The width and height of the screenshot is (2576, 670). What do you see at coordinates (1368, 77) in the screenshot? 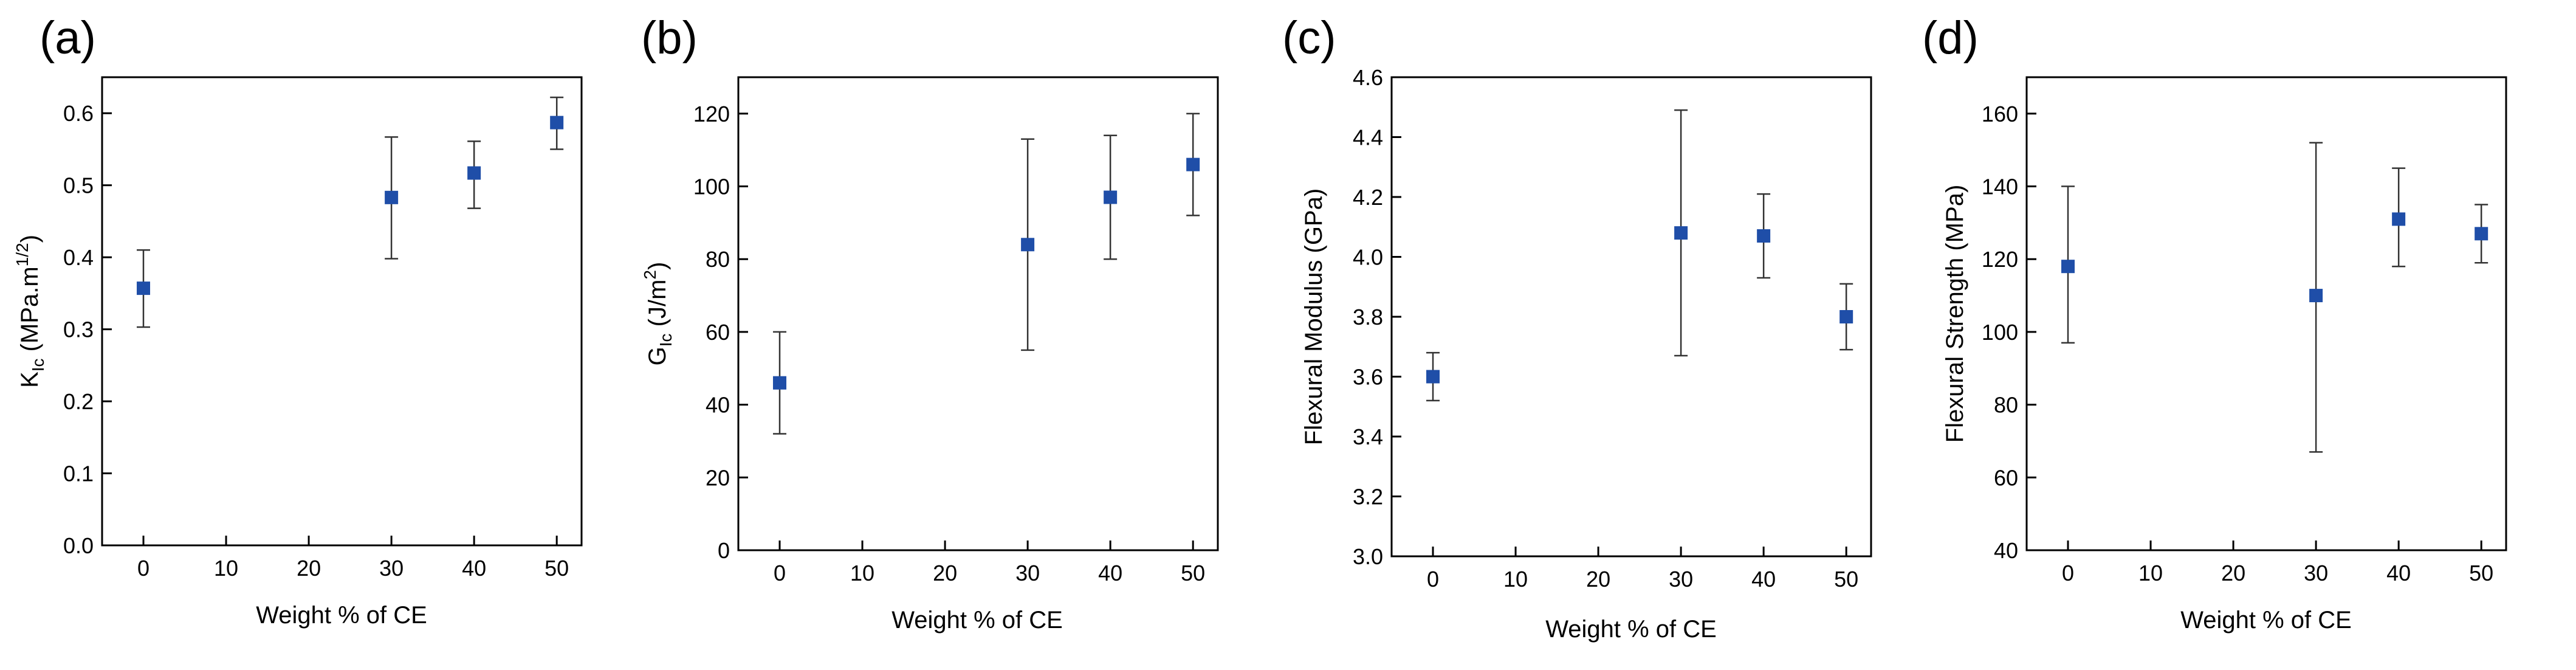
I see `y-tick-label: 4.6` at bounding box center [1368, 77].